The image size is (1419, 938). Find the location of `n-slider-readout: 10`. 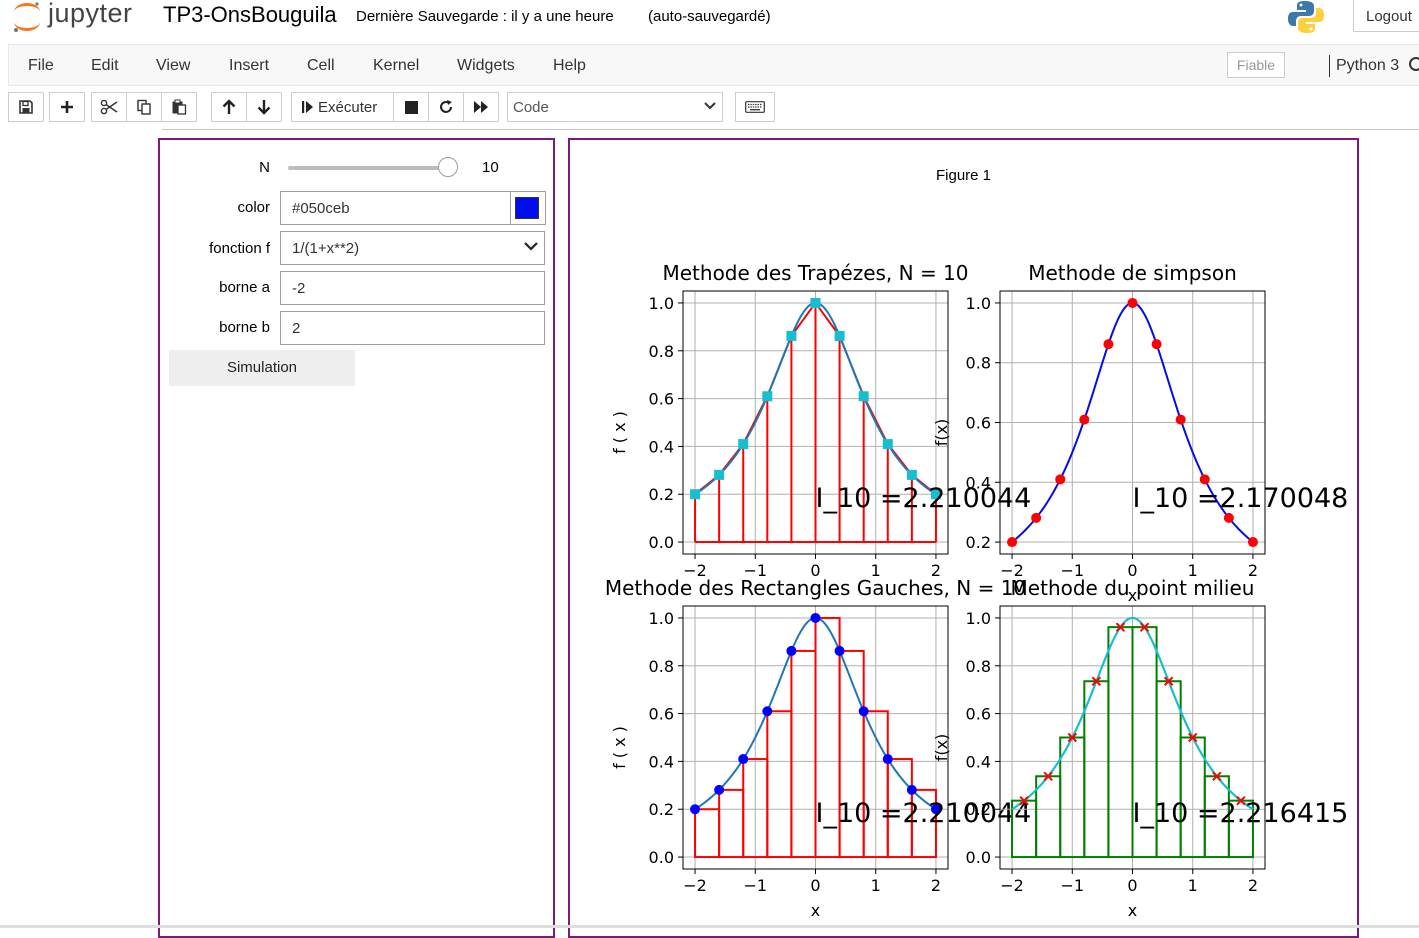

n-slider-readout: 10 is located at coordinates (490, 167).